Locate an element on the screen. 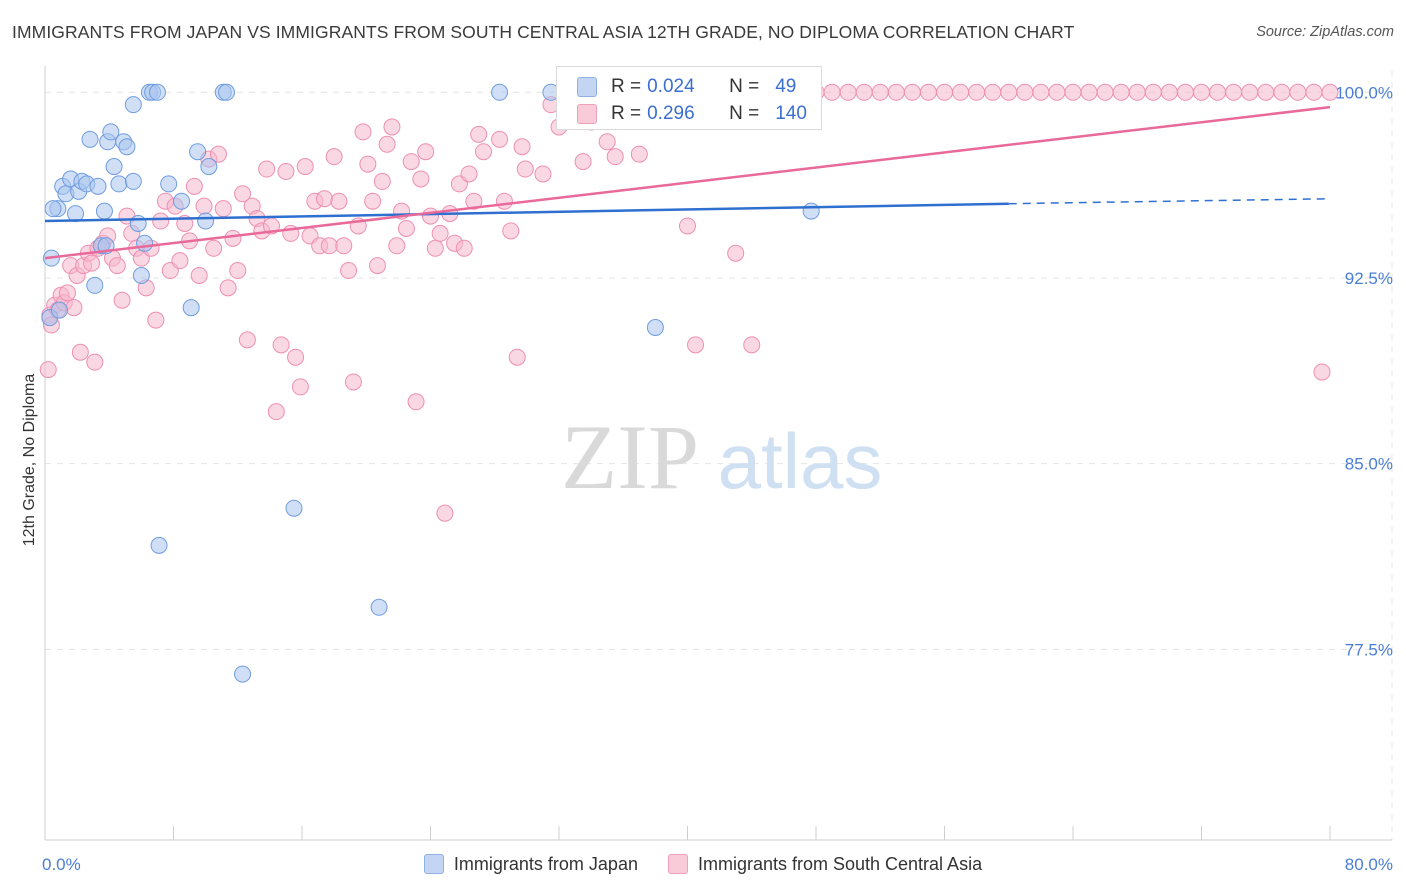 This screenshot has height=892, width=1406. y-tick-label: 85.0% is located at coordinates (1369, 464).